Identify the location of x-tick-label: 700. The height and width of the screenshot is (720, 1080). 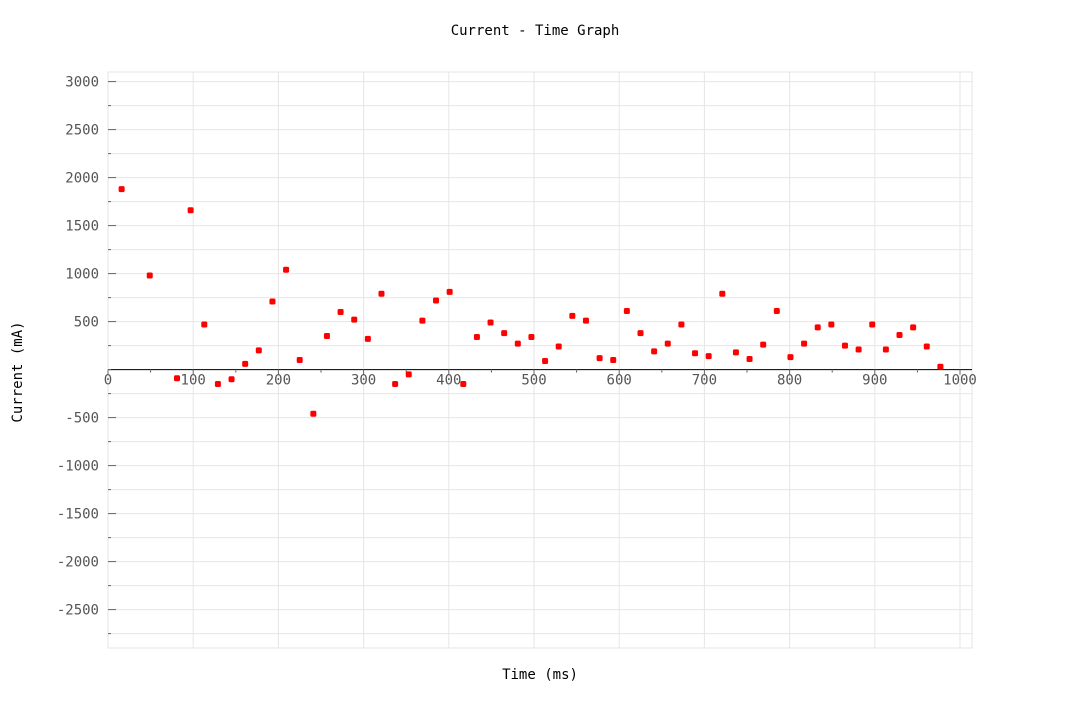
(704, 381).